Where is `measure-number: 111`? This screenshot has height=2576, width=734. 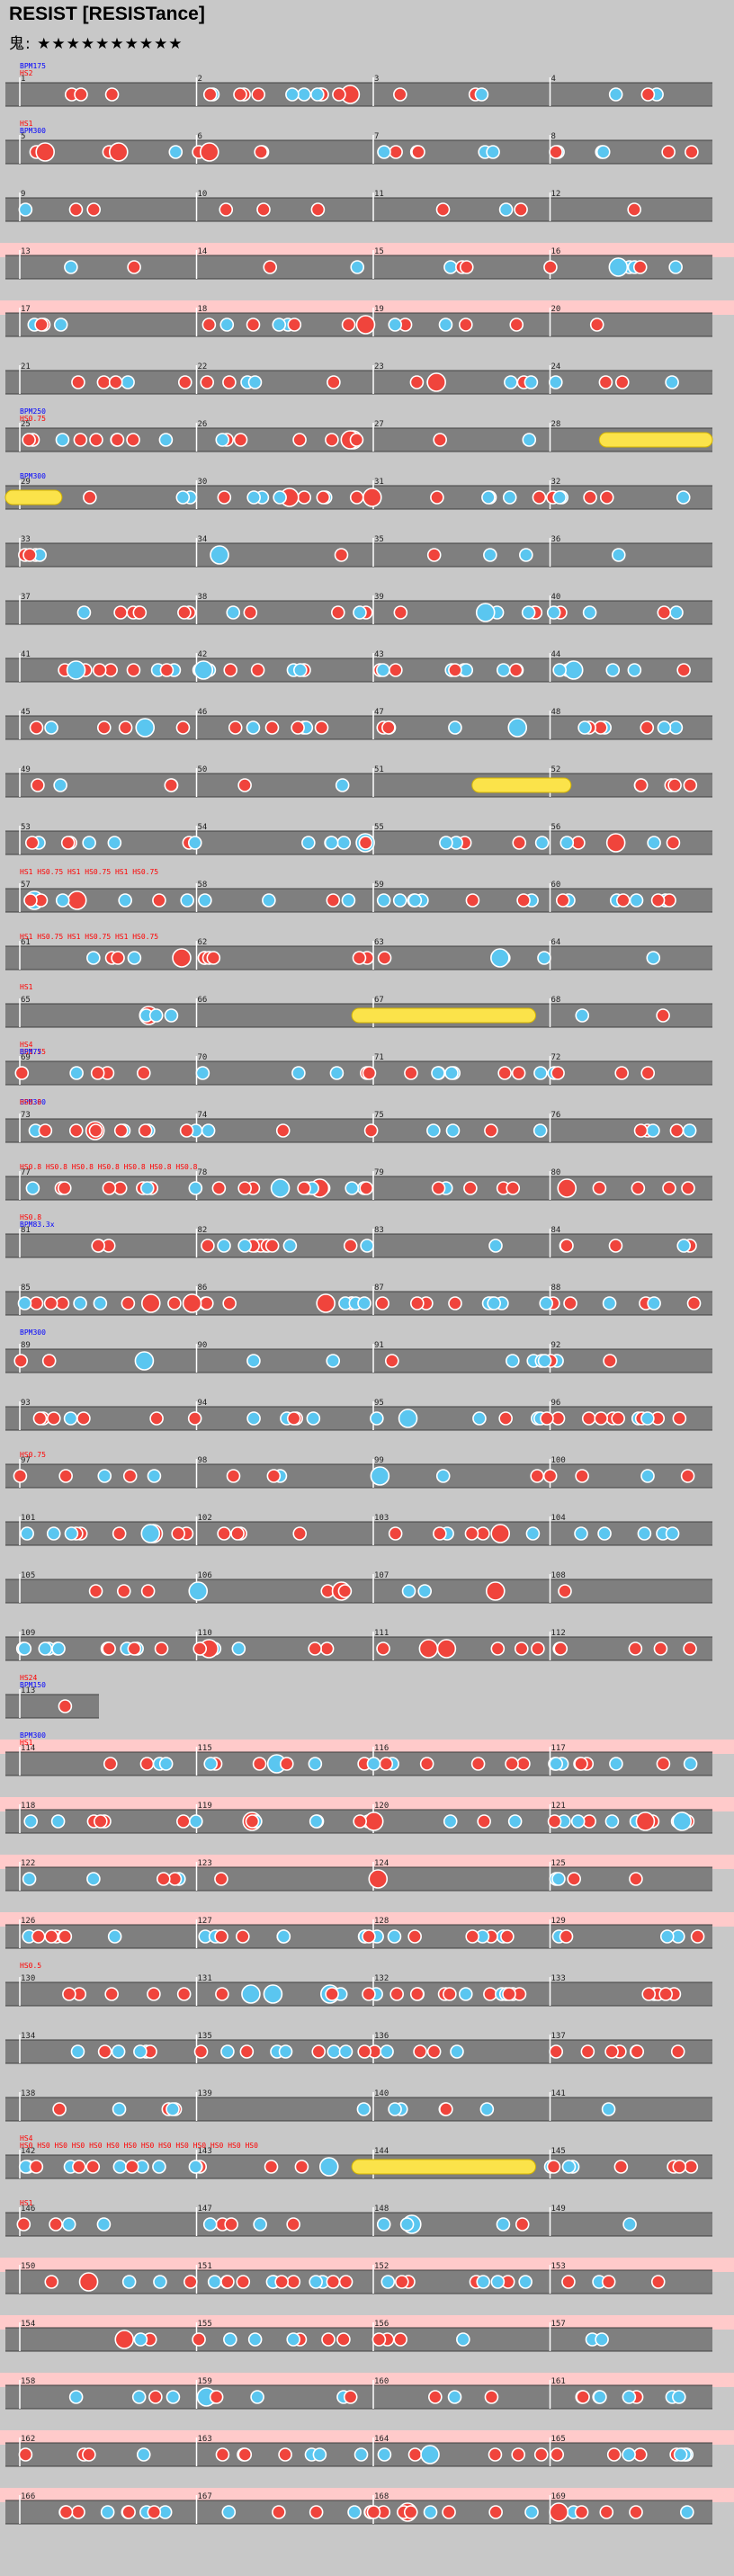
measure-number: 111 is located at coordinates (381, 1633).